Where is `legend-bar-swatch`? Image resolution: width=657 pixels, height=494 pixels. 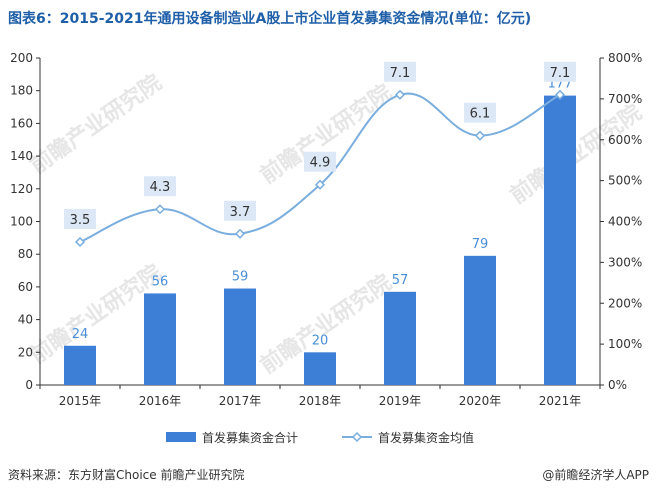
legend-bar-swatch is located at coordinates (181, 437).